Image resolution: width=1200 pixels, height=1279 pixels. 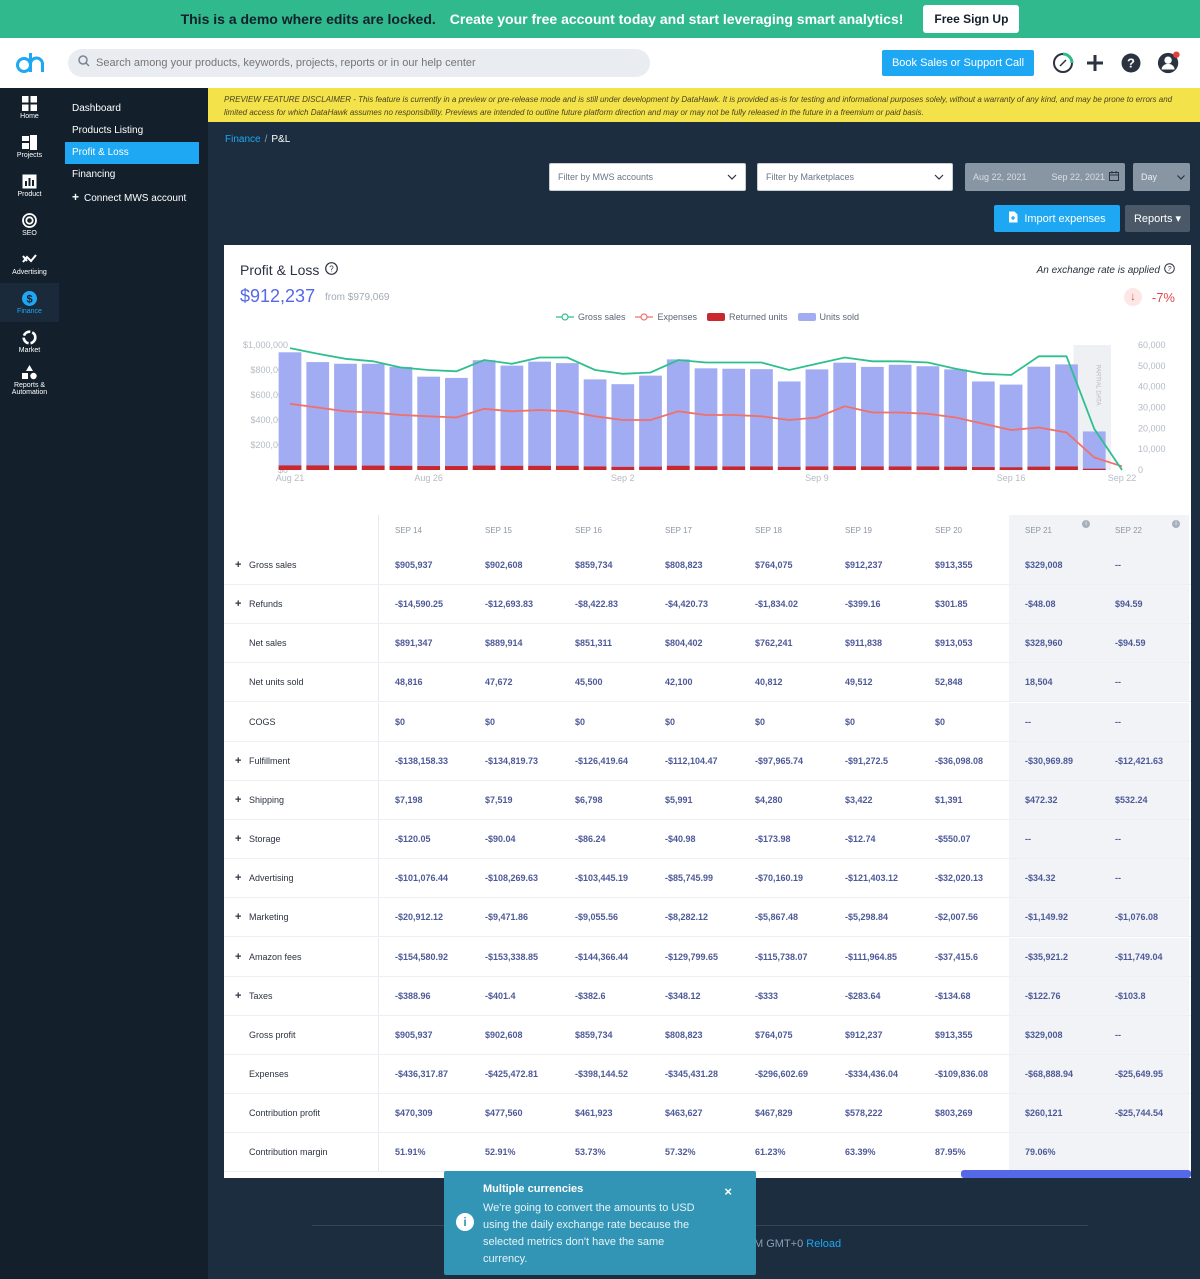 I want to click on table-cell: -$4,420.73, so click(x=687, y=604).